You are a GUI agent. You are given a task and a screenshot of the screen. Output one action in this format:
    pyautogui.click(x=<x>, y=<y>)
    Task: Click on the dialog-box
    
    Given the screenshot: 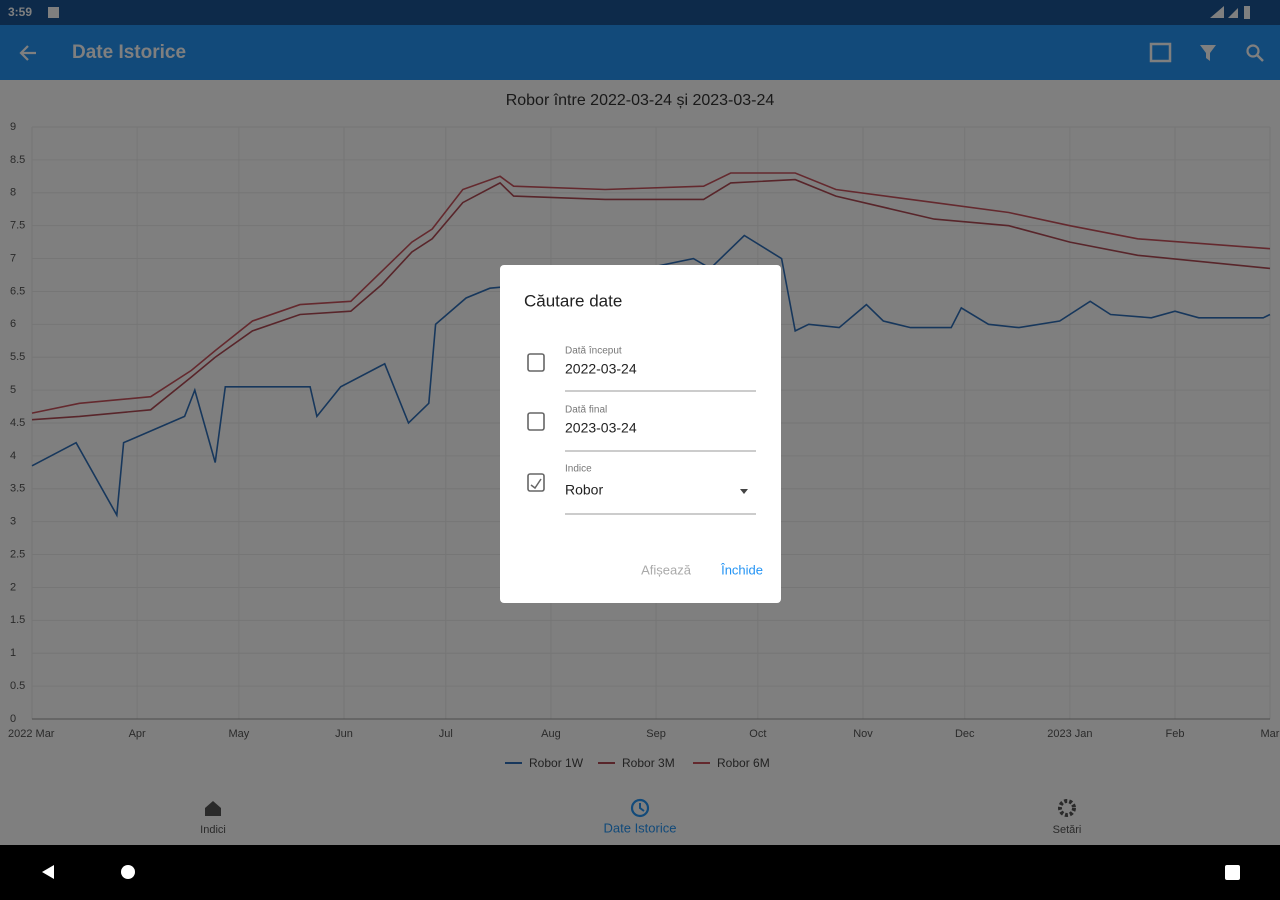 What is the action you would take?
    pyautogui.click(x=640, y=434)
    